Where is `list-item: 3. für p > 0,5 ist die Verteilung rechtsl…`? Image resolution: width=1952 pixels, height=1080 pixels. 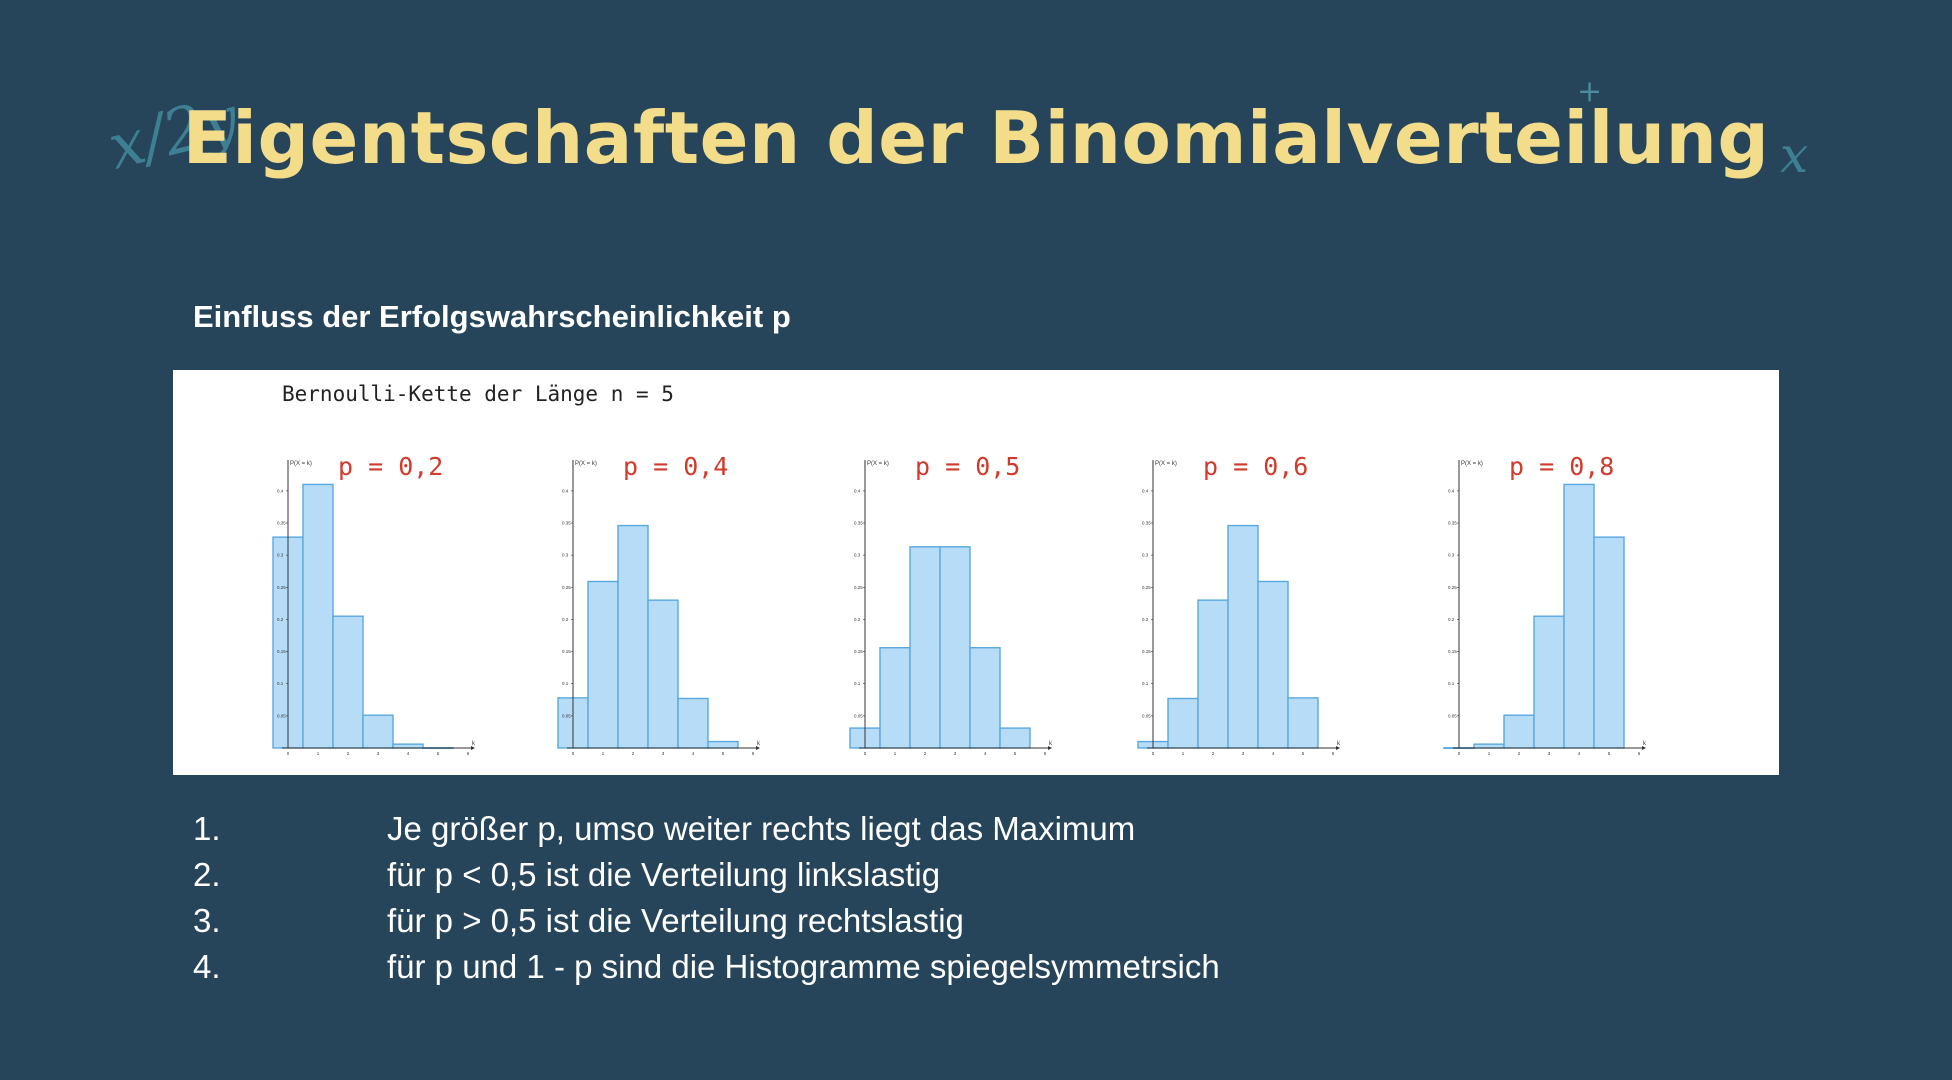
list-item: 3. für p > 0,5 ist die Verteilung rechtsl… is located at coordinates (706, 921).